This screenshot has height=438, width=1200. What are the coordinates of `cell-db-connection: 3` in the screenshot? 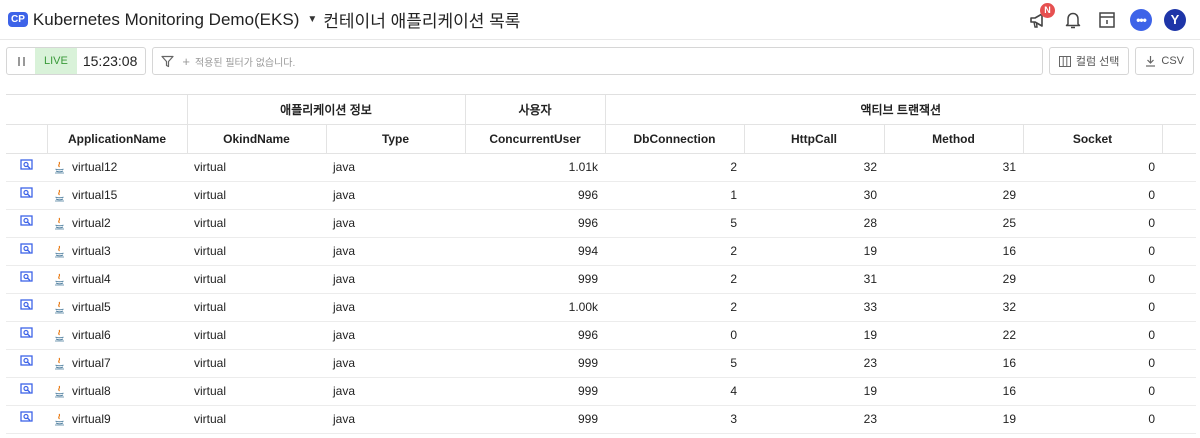 It's located at (674, 419).